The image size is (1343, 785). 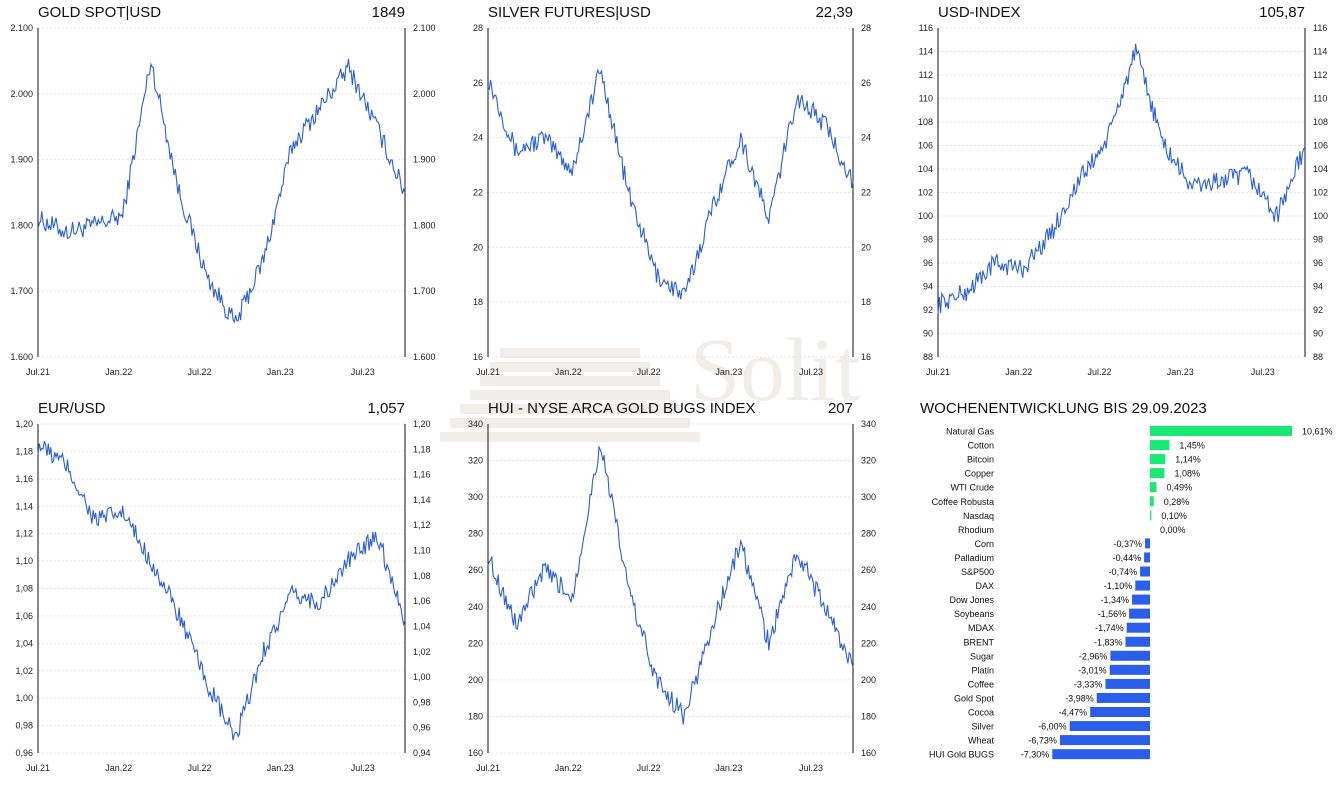 What do you see at coordinates (1123, 572) in the screenshot?
I see `bar-value-label: -0,74%` at bounding box center [1123, 572].